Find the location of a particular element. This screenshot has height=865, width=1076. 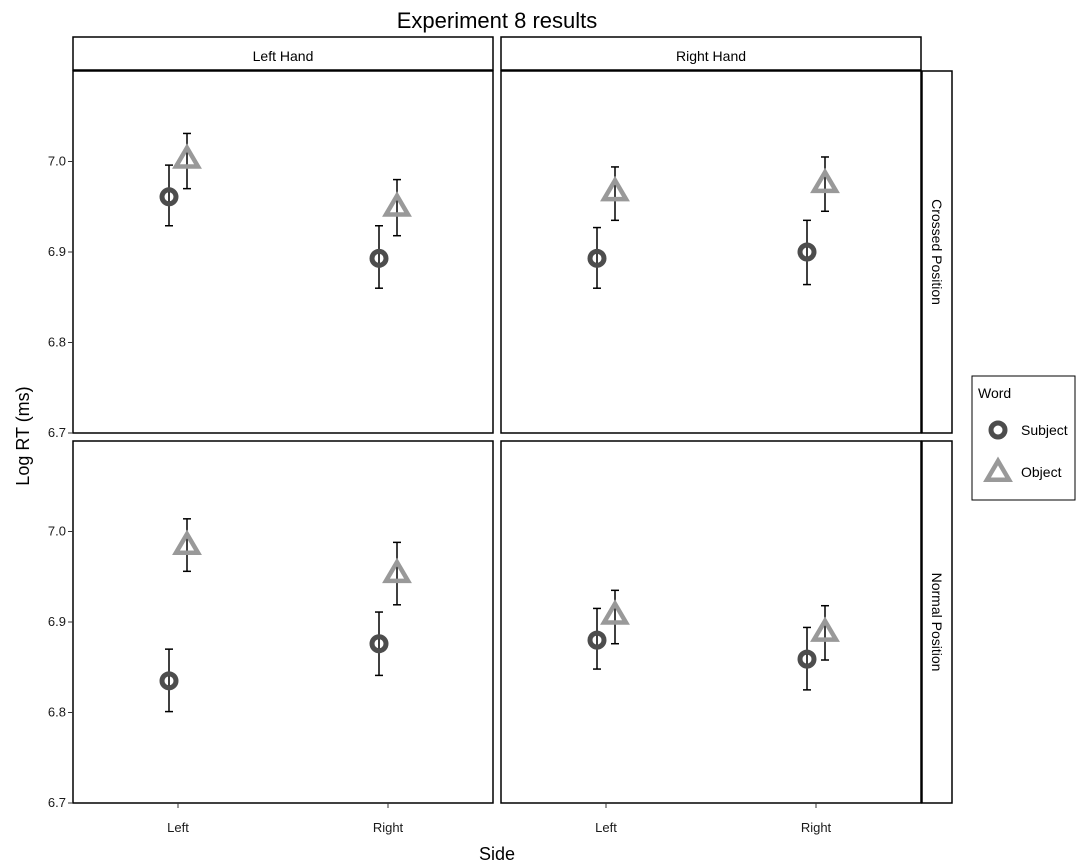

row-strip-label-normal-position: Normal Position is located at coordinates (937, 622).